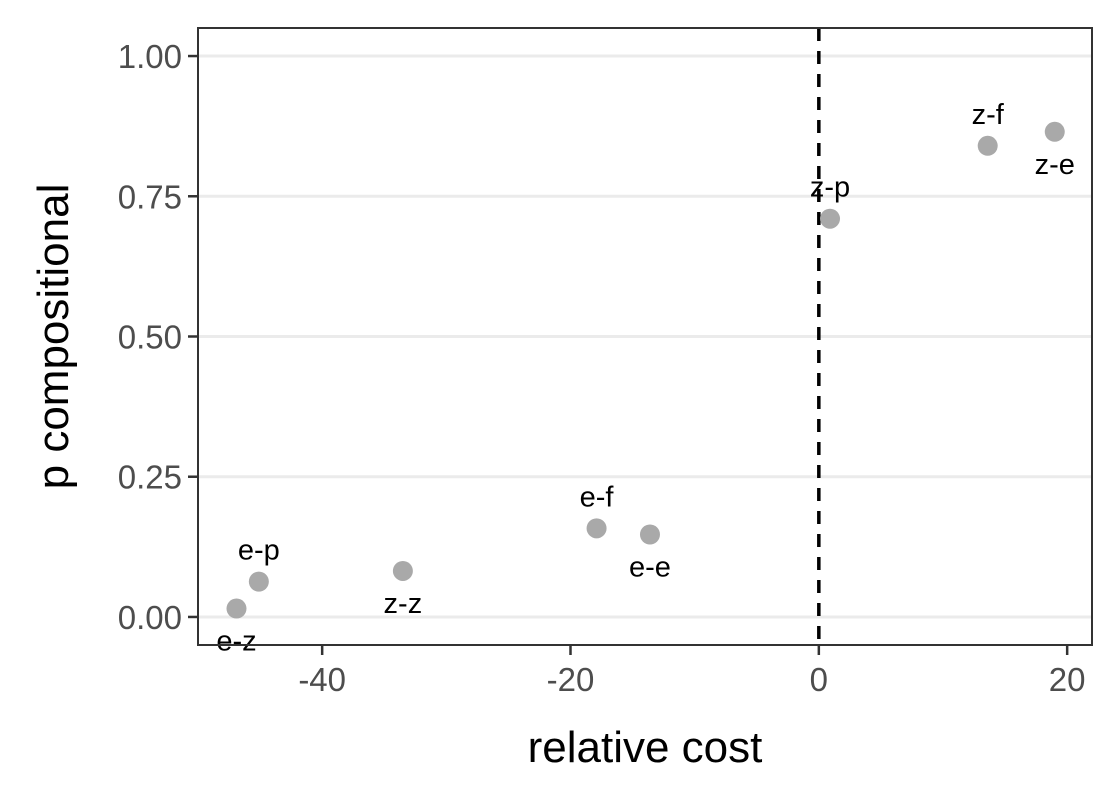  Describe the element at coordinates (571, 679) in the screenshot. I see `x-tick-label: -20` at that location.